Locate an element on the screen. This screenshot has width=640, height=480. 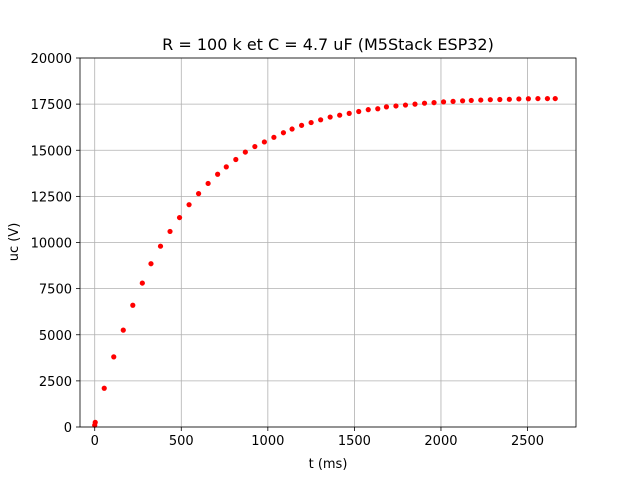
y-tick-label: 2500 is located at coordinates (55, 382).